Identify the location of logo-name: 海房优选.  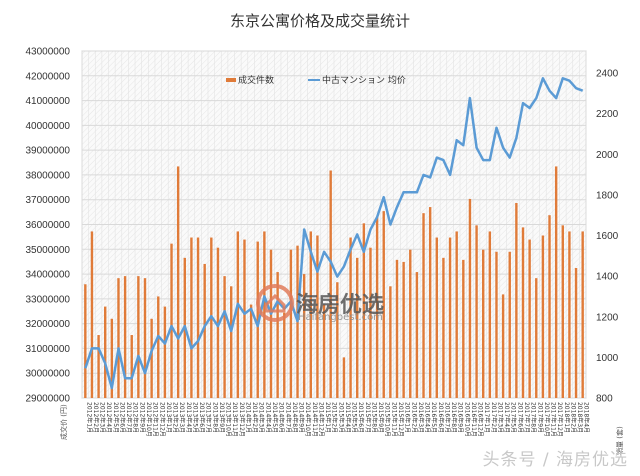
(340, 305).